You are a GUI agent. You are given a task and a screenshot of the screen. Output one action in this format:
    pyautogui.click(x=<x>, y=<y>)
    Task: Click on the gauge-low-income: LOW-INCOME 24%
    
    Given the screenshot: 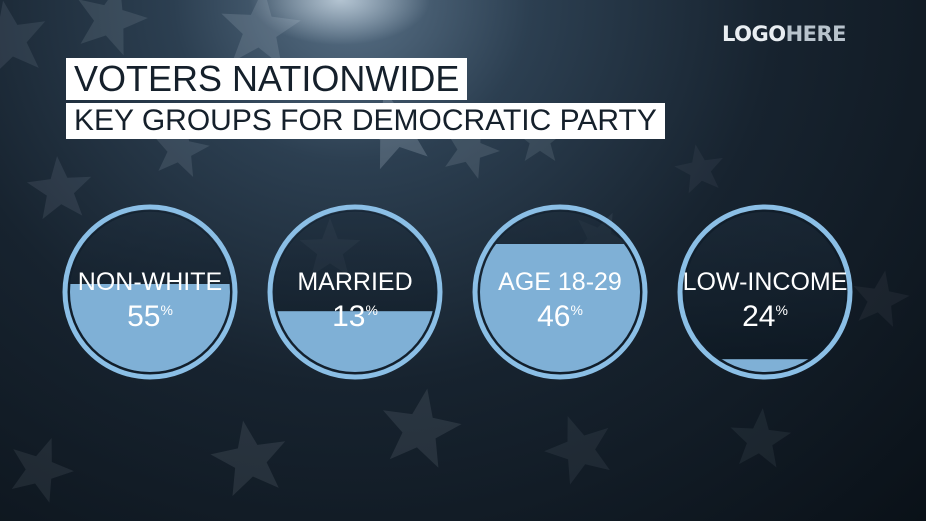 What is the action you would take?
    pyautogui.click(x=765, y=292)
    